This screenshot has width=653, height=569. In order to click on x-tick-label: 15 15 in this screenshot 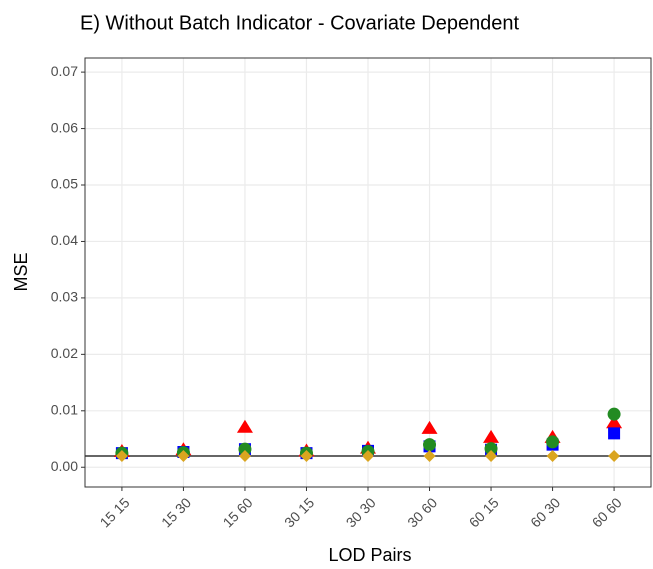, I will do `click(115, 512)`.